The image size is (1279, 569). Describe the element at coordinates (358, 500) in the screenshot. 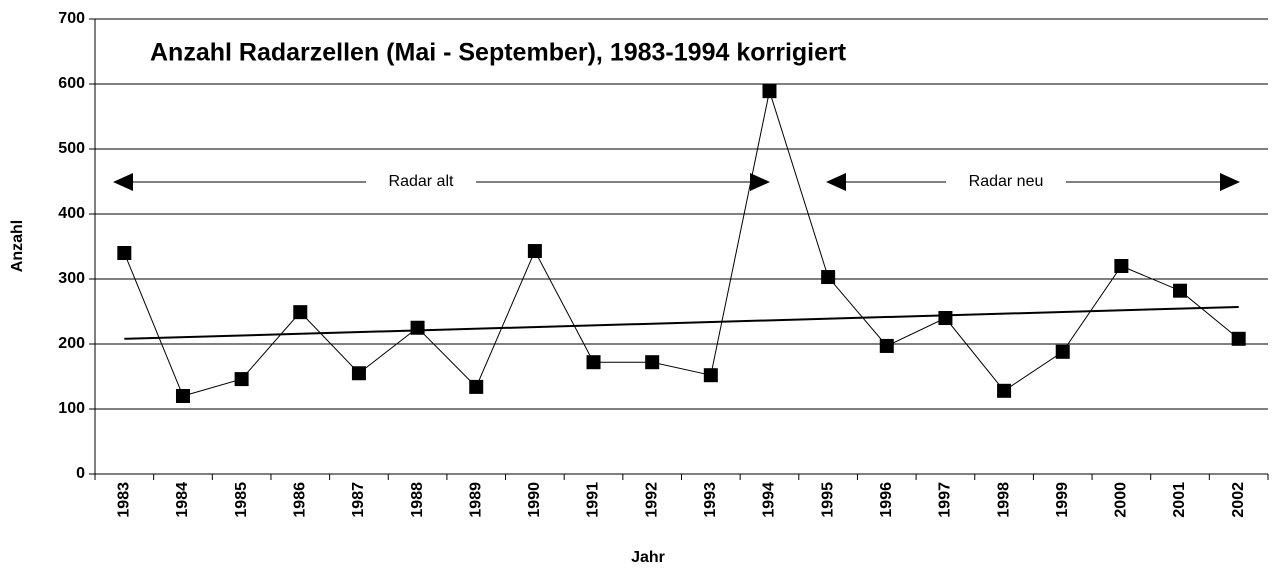

I see `x-tick-label: 1987` at that location.